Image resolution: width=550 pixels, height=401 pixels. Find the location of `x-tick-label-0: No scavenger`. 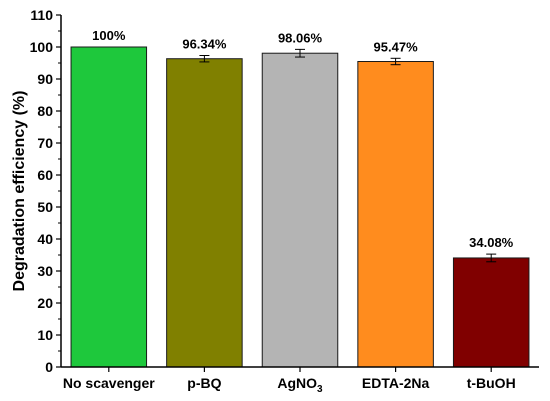

x-tick-label-0: No scavenger is located at coordinates (109, 383).